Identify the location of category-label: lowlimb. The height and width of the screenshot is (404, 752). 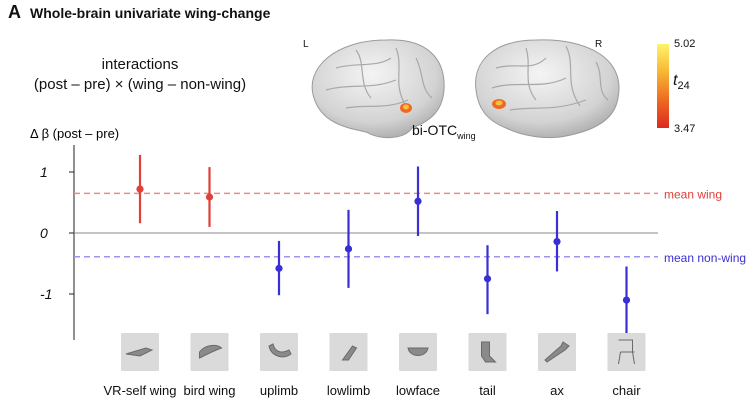
(348, 390).